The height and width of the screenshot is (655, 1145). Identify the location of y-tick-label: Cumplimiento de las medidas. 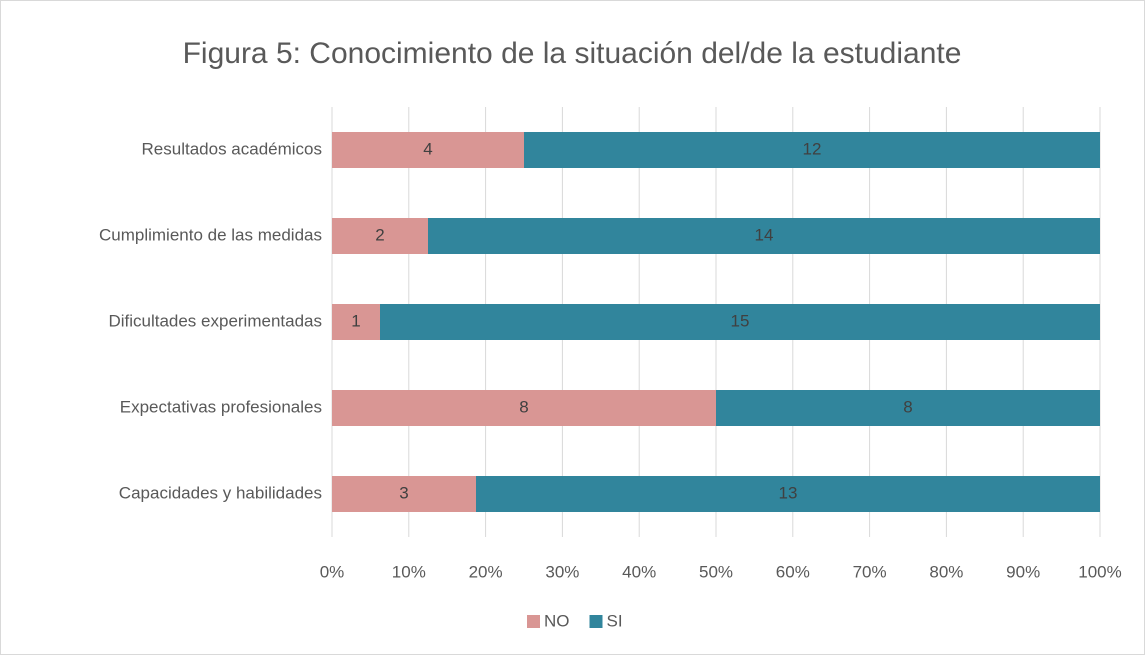
(210, 234).